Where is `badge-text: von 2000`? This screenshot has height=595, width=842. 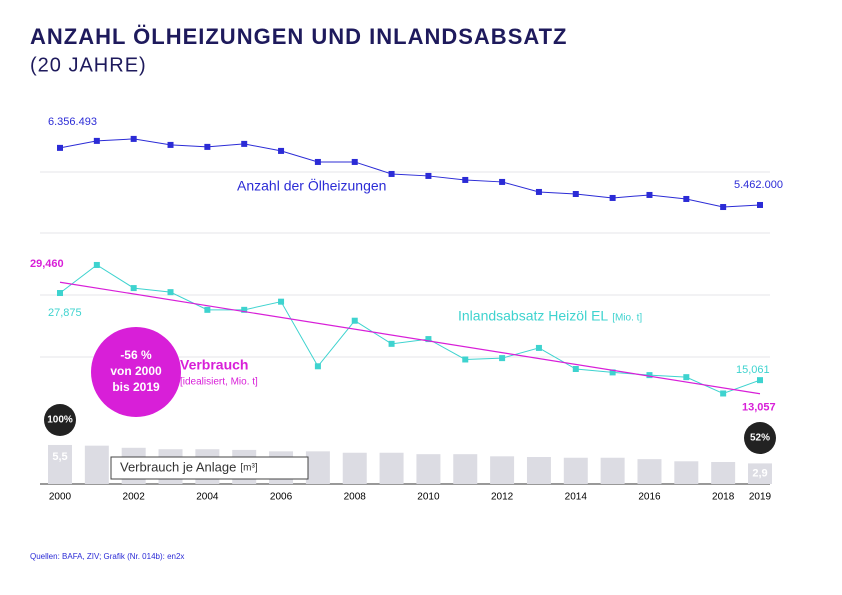 badge-text: von 2000 is located at coordinates (136, 371).